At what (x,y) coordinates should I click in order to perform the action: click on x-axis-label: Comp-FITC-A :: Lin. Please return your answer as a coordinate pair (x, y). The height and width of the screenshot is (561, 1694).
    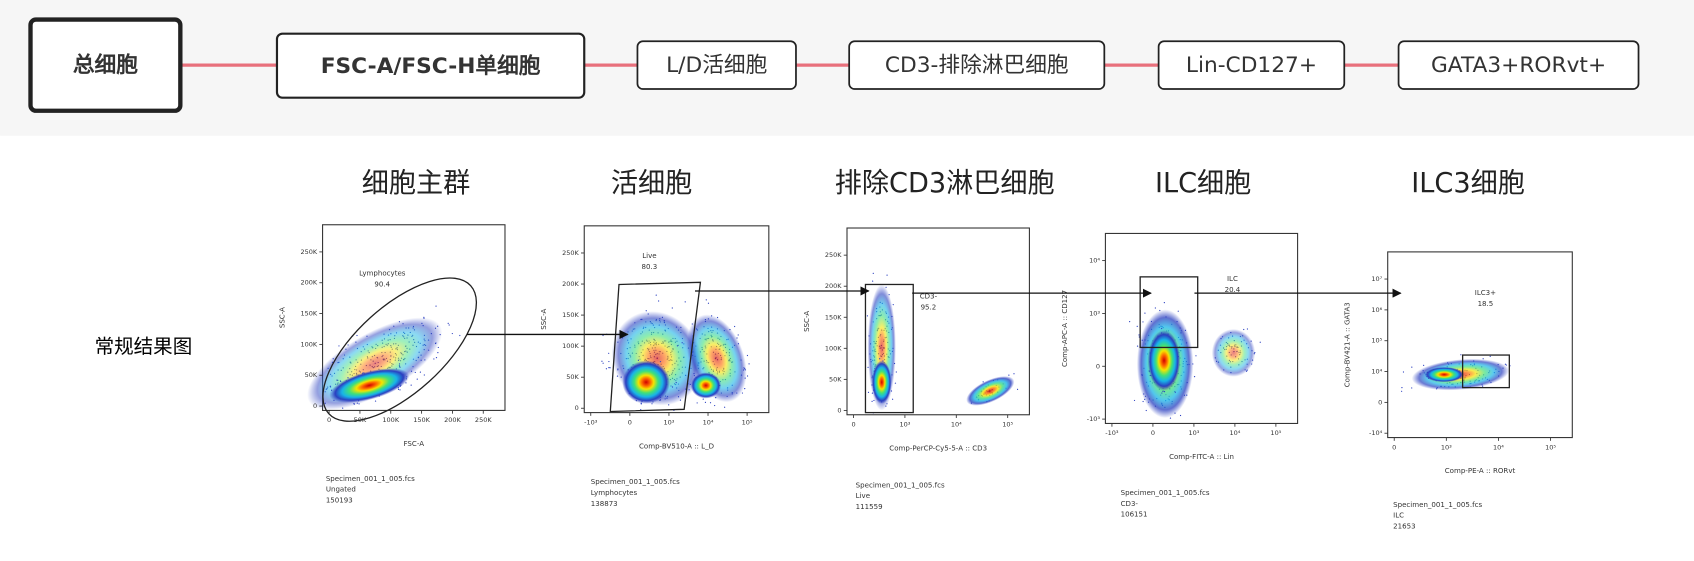
    Looking at the image, I should click on (1201, 456).